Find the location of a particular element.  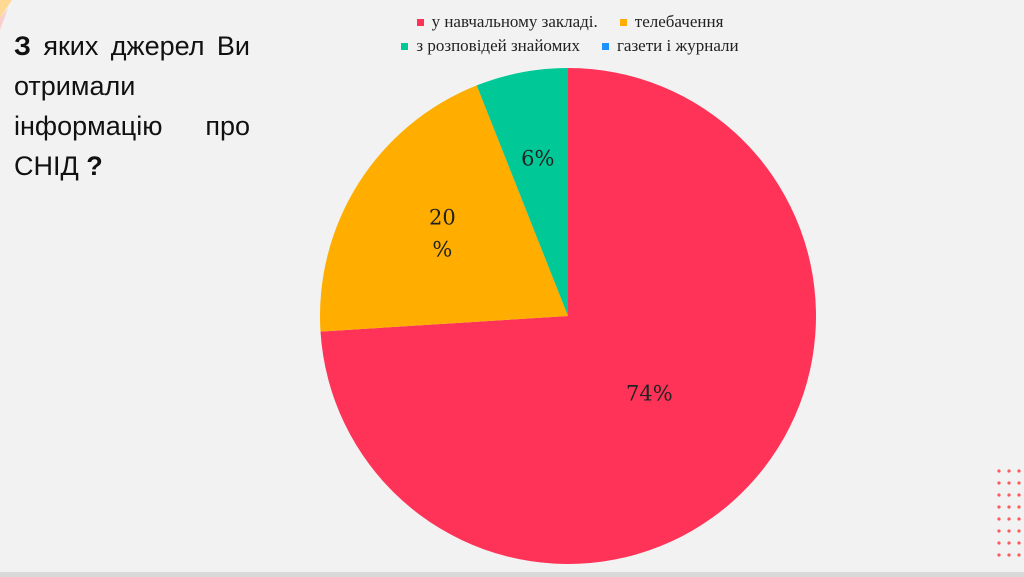

pie-slice-acquaintances is located at coordinates (522, 192).